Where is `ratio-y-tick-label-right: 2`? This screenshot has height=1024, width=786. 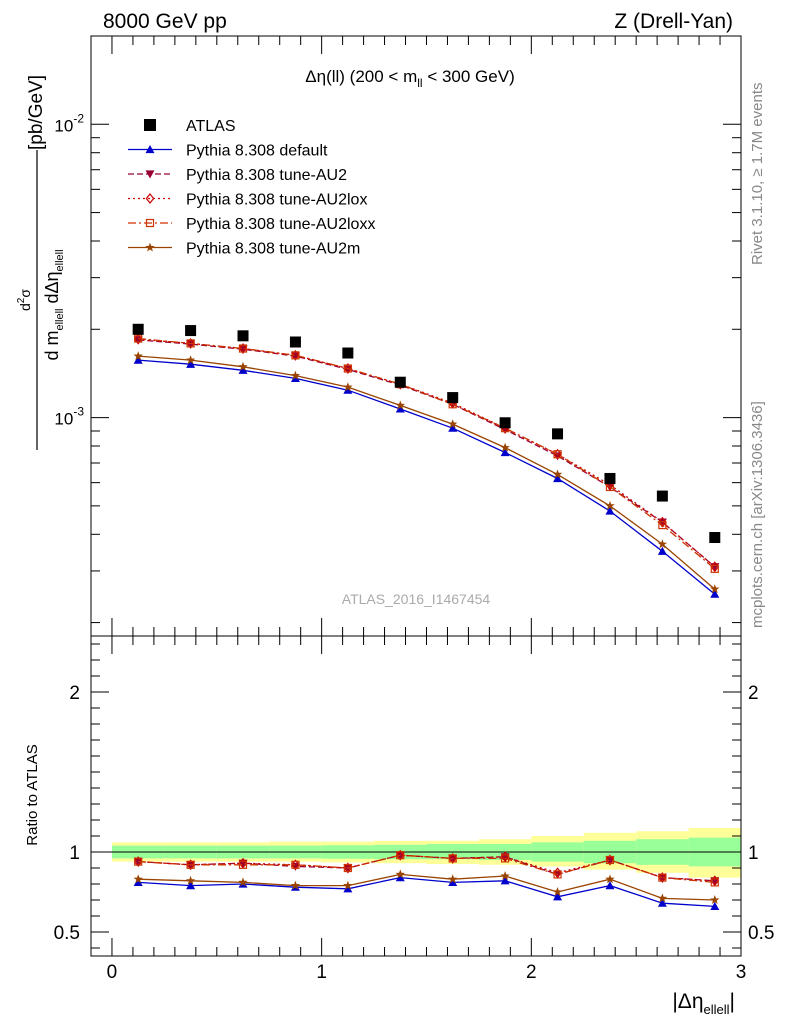
ratio-y-tick-label-right: 2 is located at coordinates (753, 693).